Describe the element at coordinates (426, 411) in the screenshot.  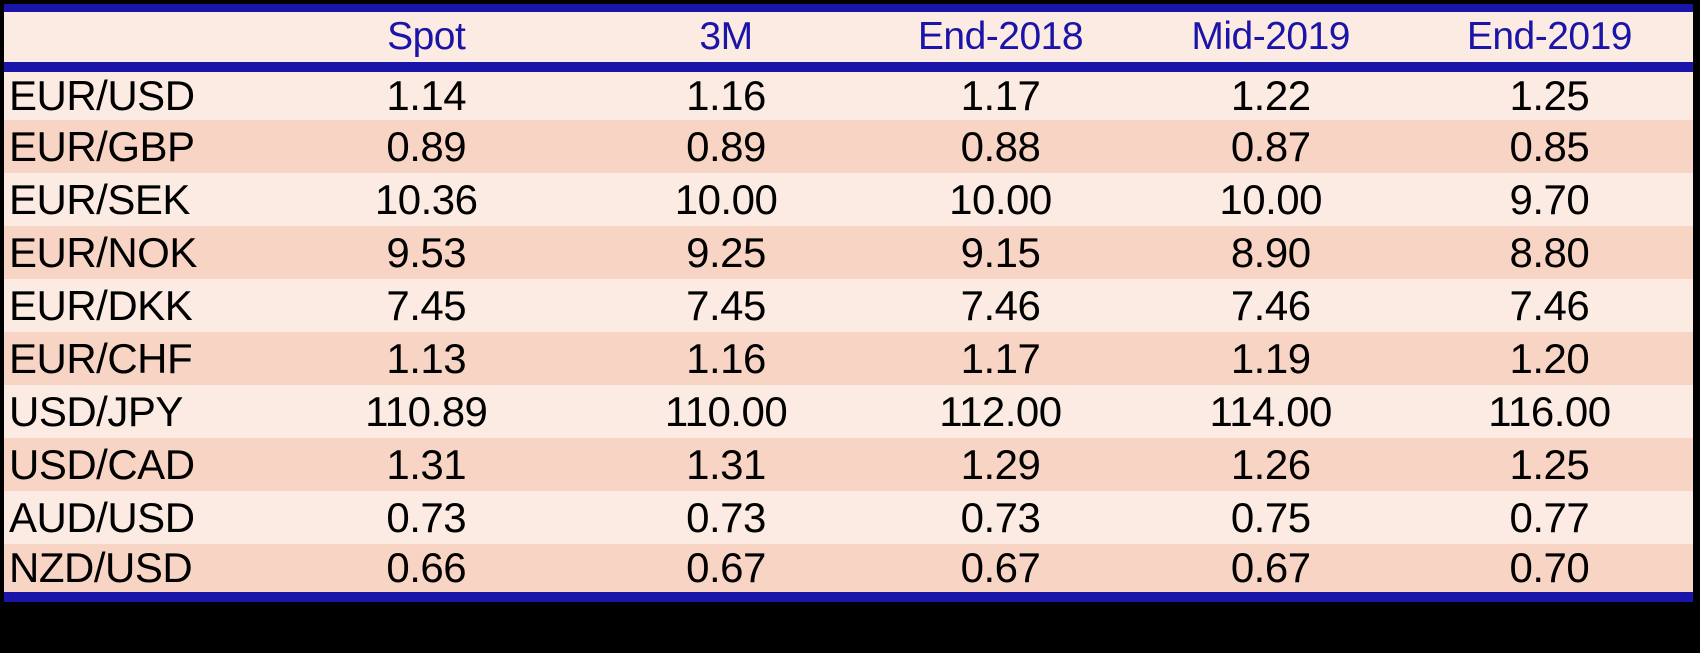
I see `rate-cell: 110.89` at that location.